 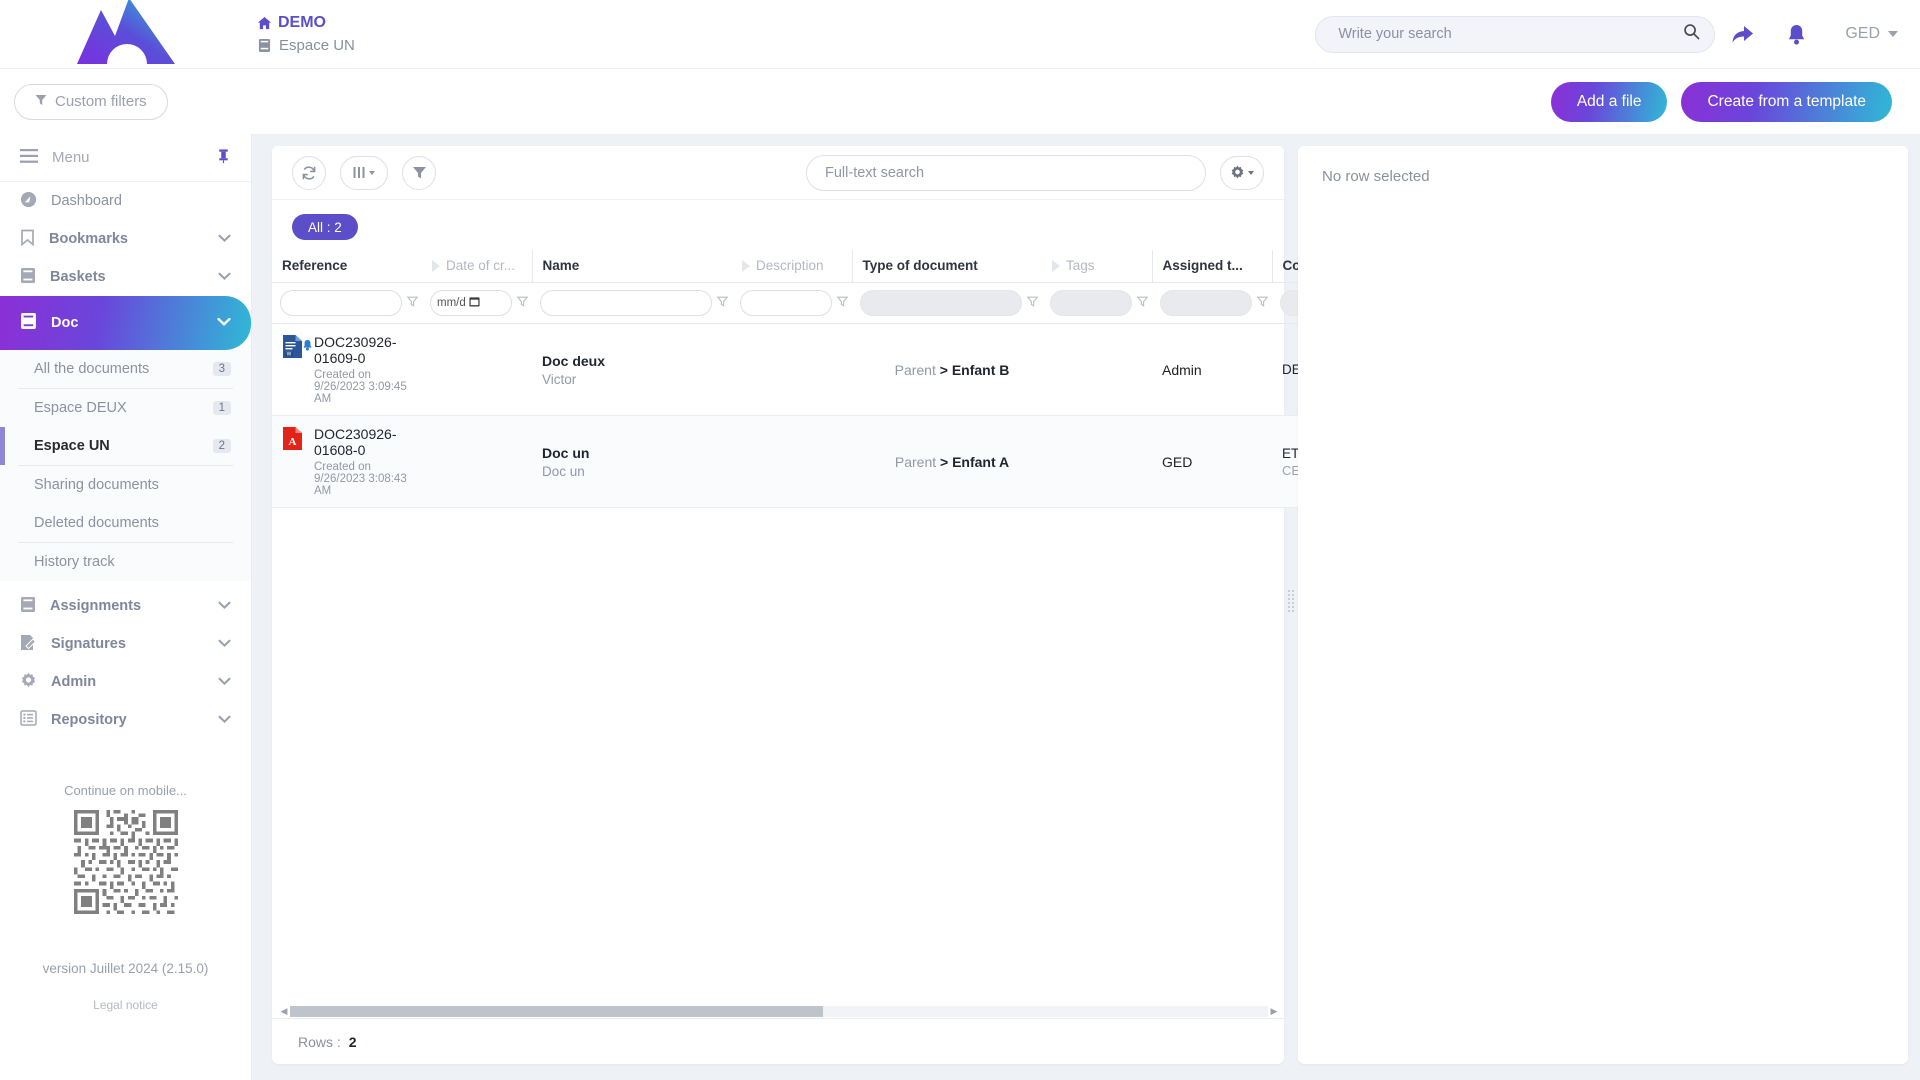 What do you see at coordinates (125, 446) in the screenshot?
I see `sidebar-item-espace-un: Espace UN 2` at bounding box center [125, 446].